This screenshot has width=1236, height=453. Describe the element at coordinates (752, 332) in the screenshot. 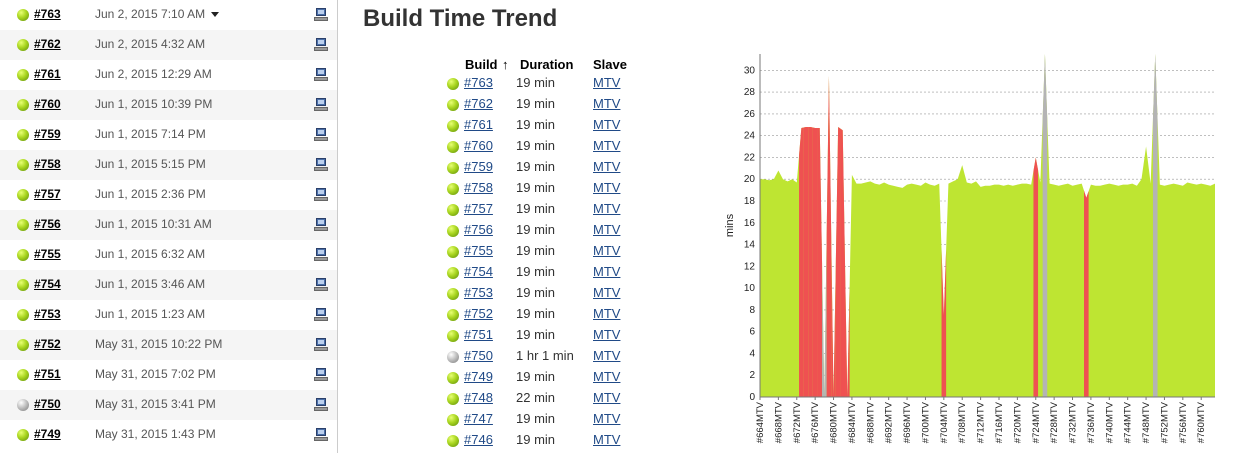

I see `y-tick-label: 6` at that location.